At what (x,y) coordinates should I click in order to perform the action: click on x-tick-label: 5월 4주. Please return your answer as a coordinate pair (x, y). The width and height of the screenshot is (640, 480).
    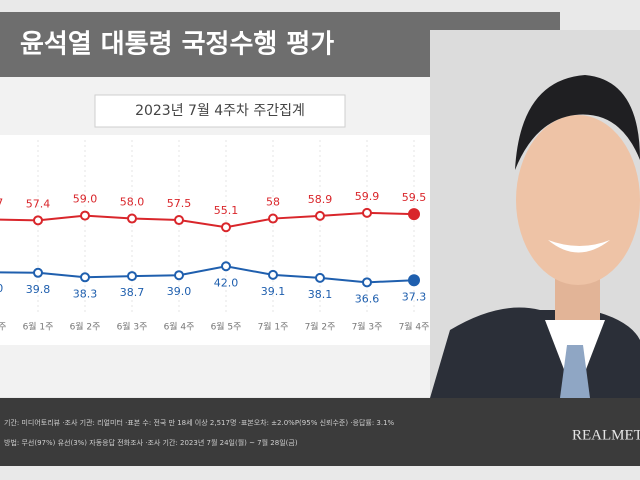
    Looking at the image, I should click on (3, 327).